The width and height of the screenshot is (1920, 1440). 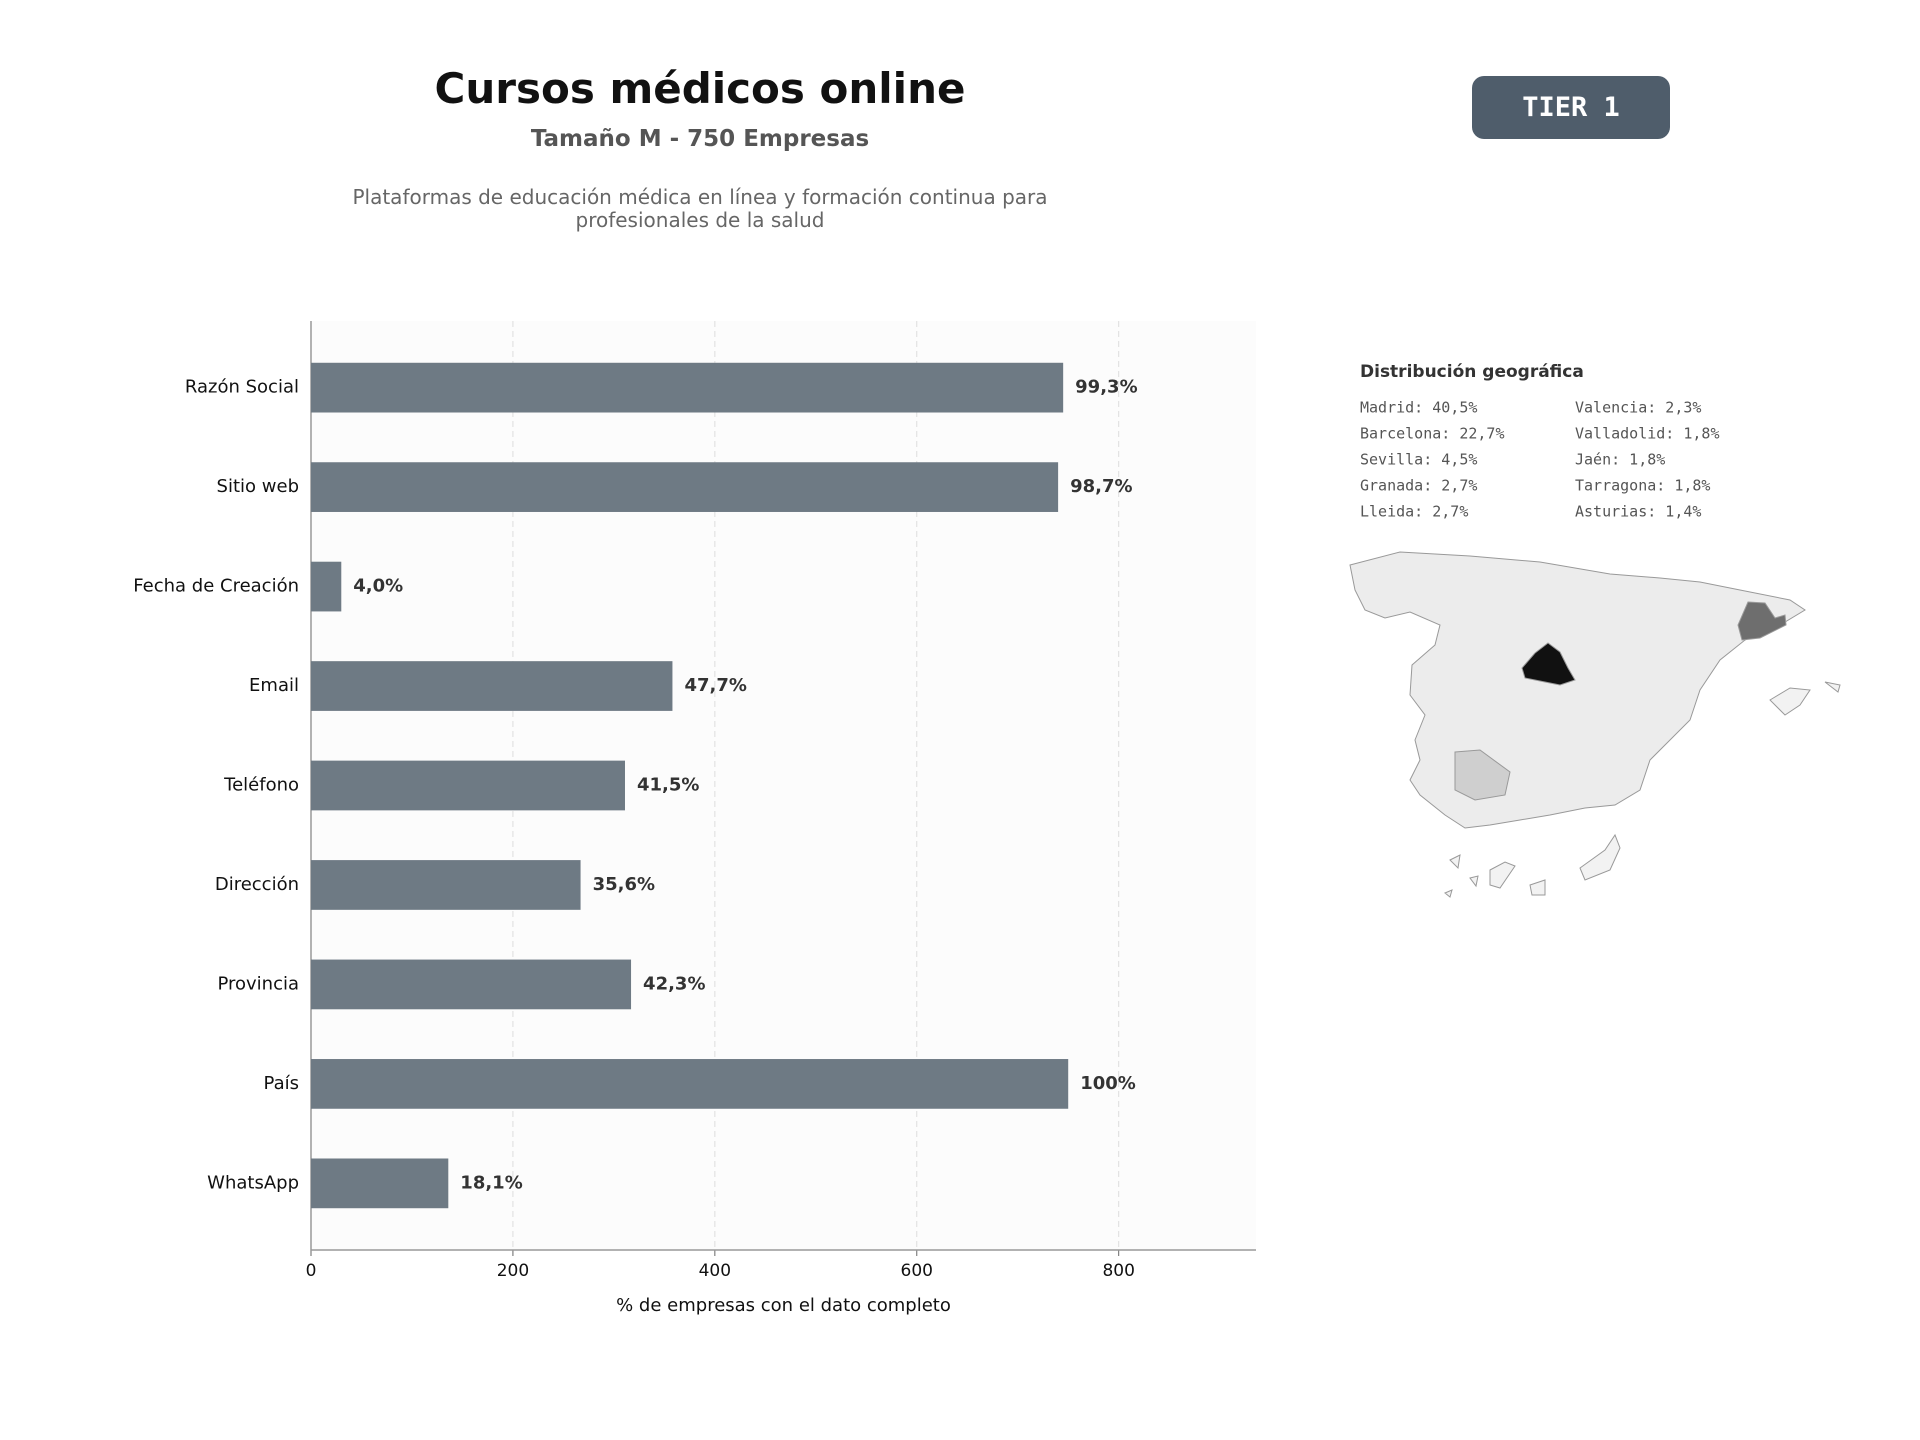 I want to click on geo-item: Granada: 2,7%, so click(x=1418, y=486).